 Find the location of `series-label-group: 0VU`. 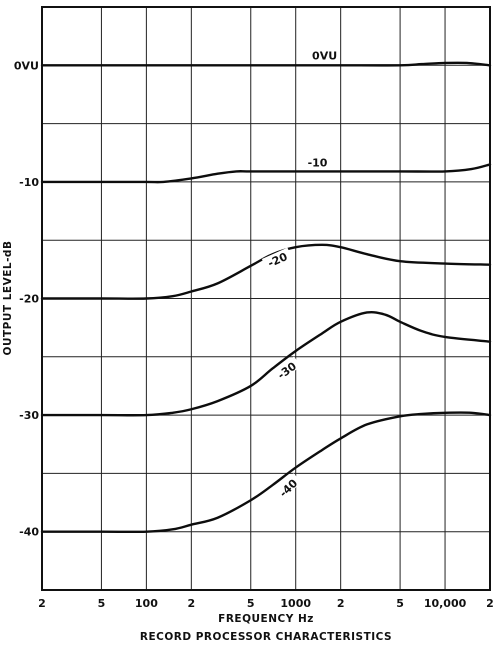

series-label-group: 0VU is located at coordinates (324, 55).